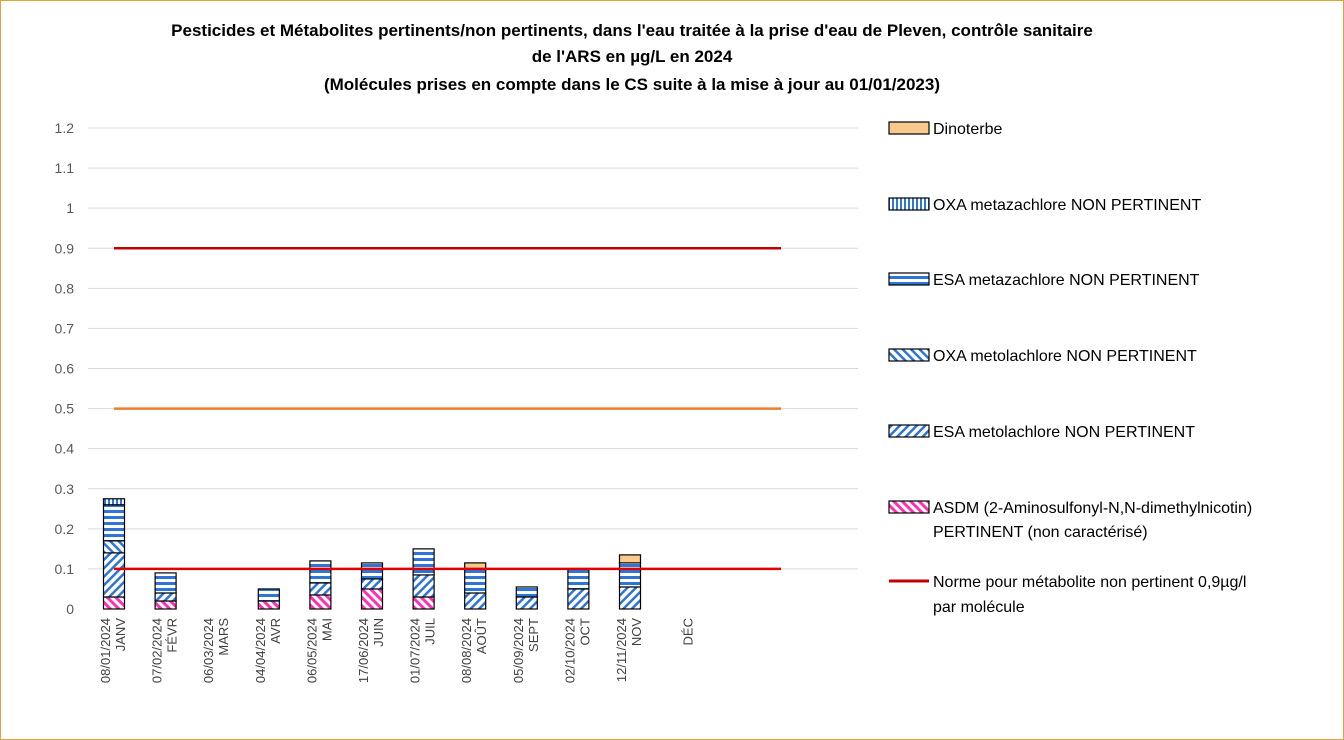 This screenshot has width=1344, height=740. I want to click on x-tick-label: 06/03/2024 MARS, so click(216, 650).